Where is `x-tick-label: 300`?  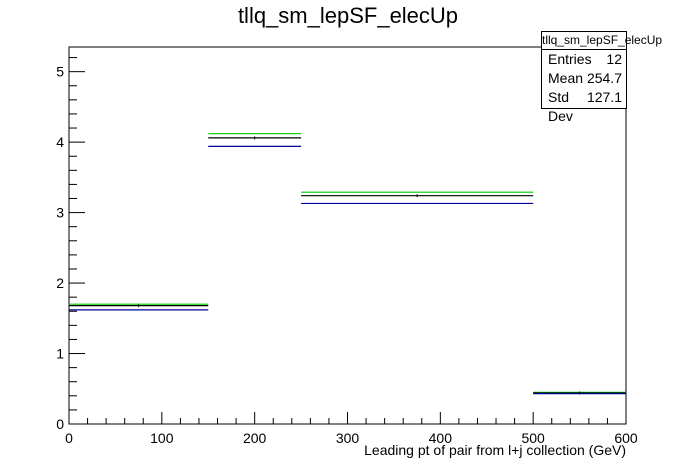
x-tick-label: 300 is located at coordinates (348, 438).